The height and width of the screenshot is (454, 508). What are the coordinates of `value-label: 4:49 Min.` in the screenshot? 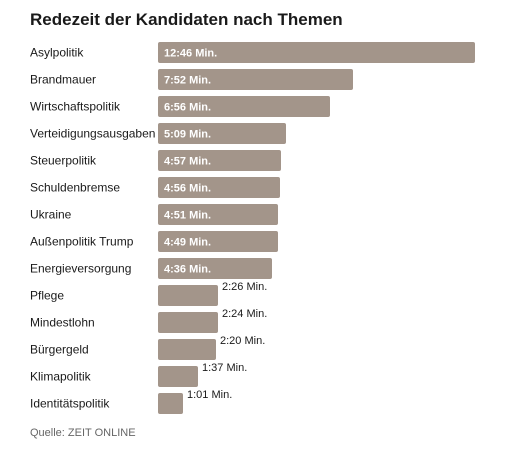 It's located at (187, 243).